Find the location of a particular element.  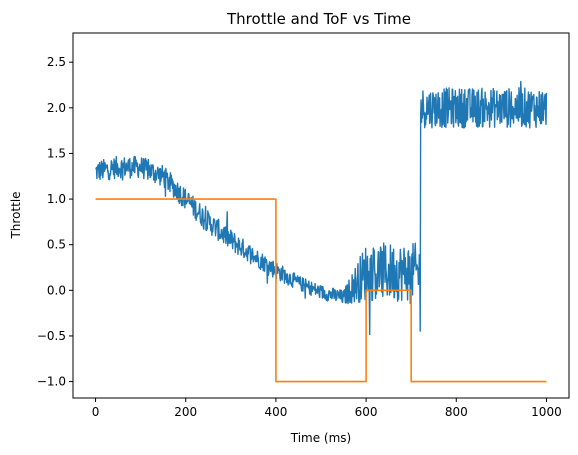

x-tick-label: 800 is located at coordinates (456, 412).